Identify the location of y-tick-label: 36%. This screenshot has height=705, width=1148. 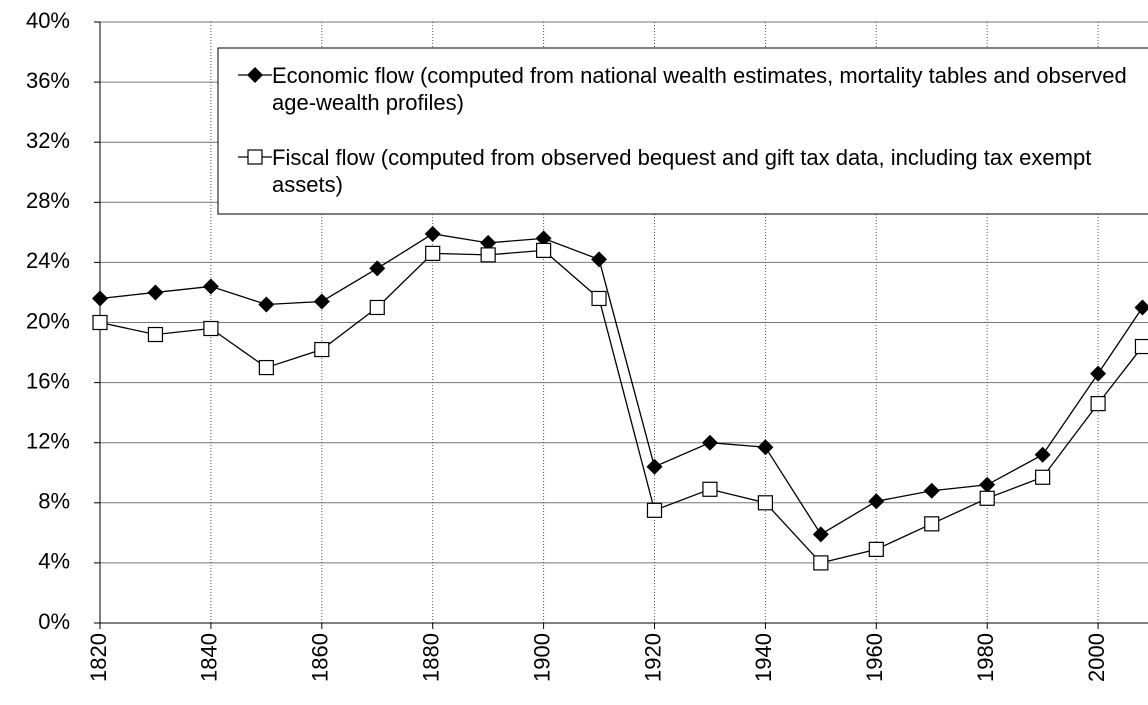
(48, 80).